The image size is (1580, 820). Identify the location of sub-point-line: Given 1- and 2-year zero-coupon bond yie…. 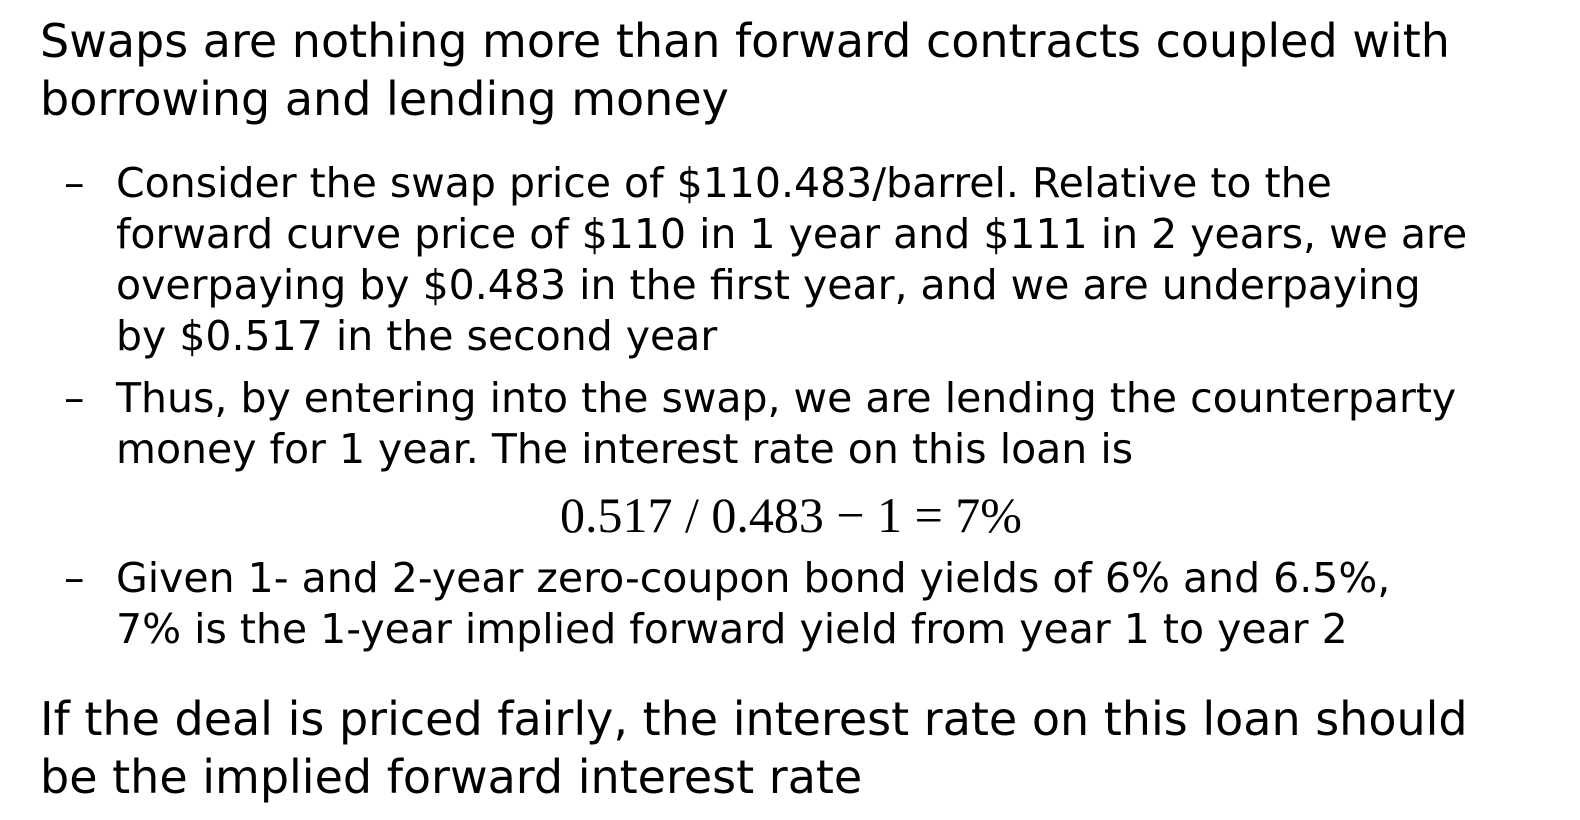
(753, 578).